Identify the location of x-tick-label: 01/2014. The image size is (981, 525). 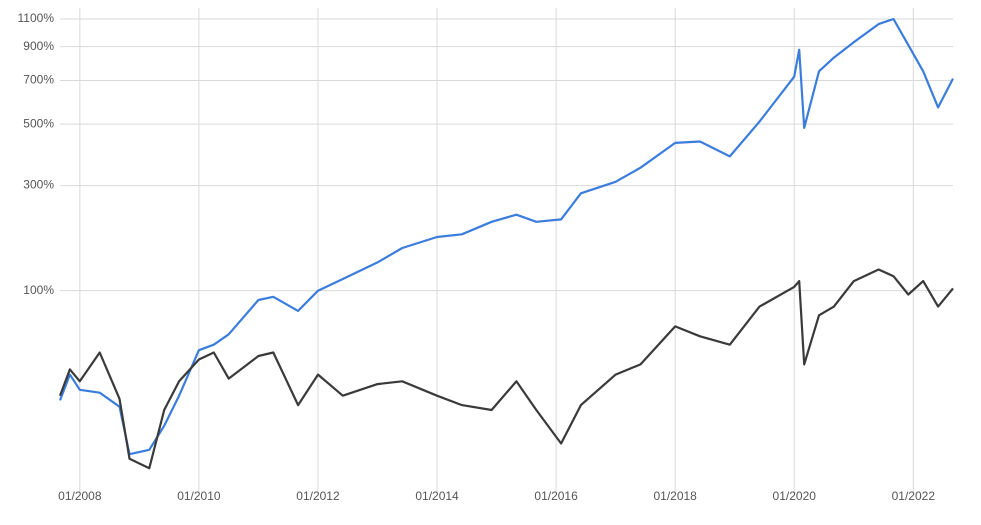
(437, 496).